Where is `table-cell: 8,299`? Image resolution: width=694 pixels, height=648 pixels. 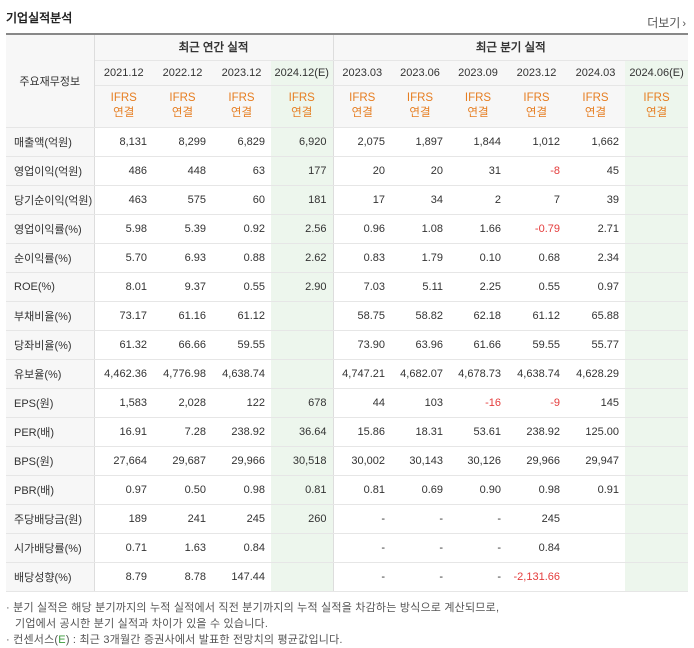 table-cell: 8,299 is located at coordinates (182, 142).